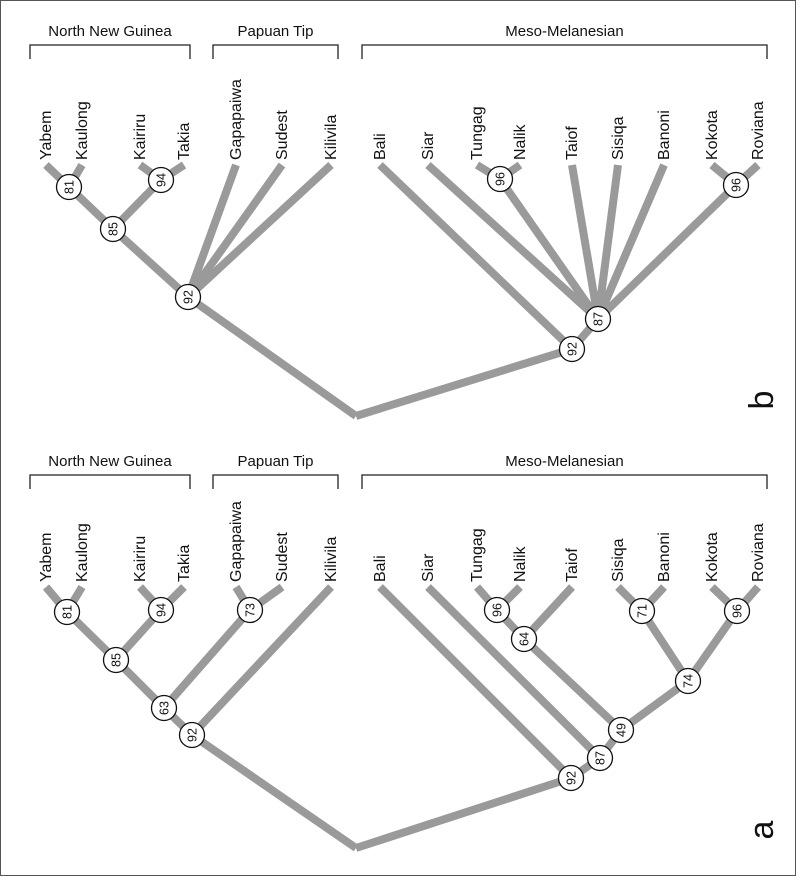 The width and height of the screenshot is (796, 881). What do you see at coordinates (631, 242) in the screenshot?
I see `branch-banoni` at bounding box center [631, 242].